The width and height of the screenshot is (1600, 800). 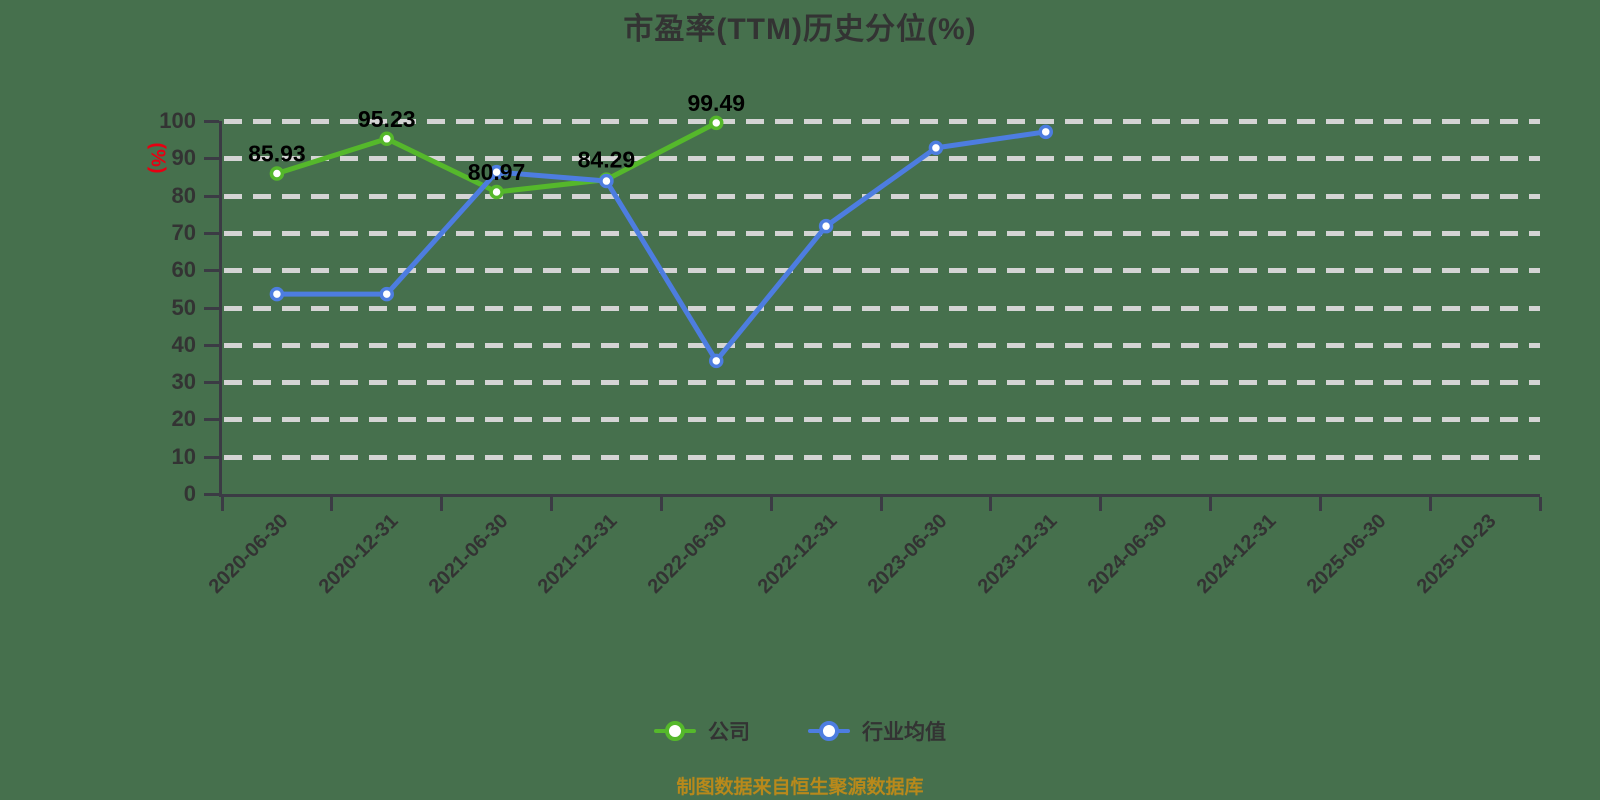 I want to click on x-axis-label: 2022-12-31, so click(x=797, y=554).